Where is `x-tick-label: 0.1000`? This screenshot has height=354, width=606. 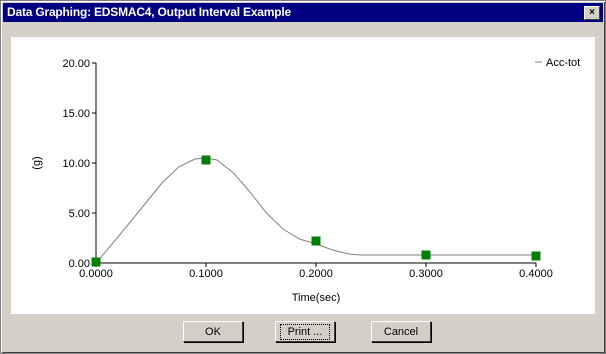 x-tick-label: 0.1000 is located at coordinates (206, 274).